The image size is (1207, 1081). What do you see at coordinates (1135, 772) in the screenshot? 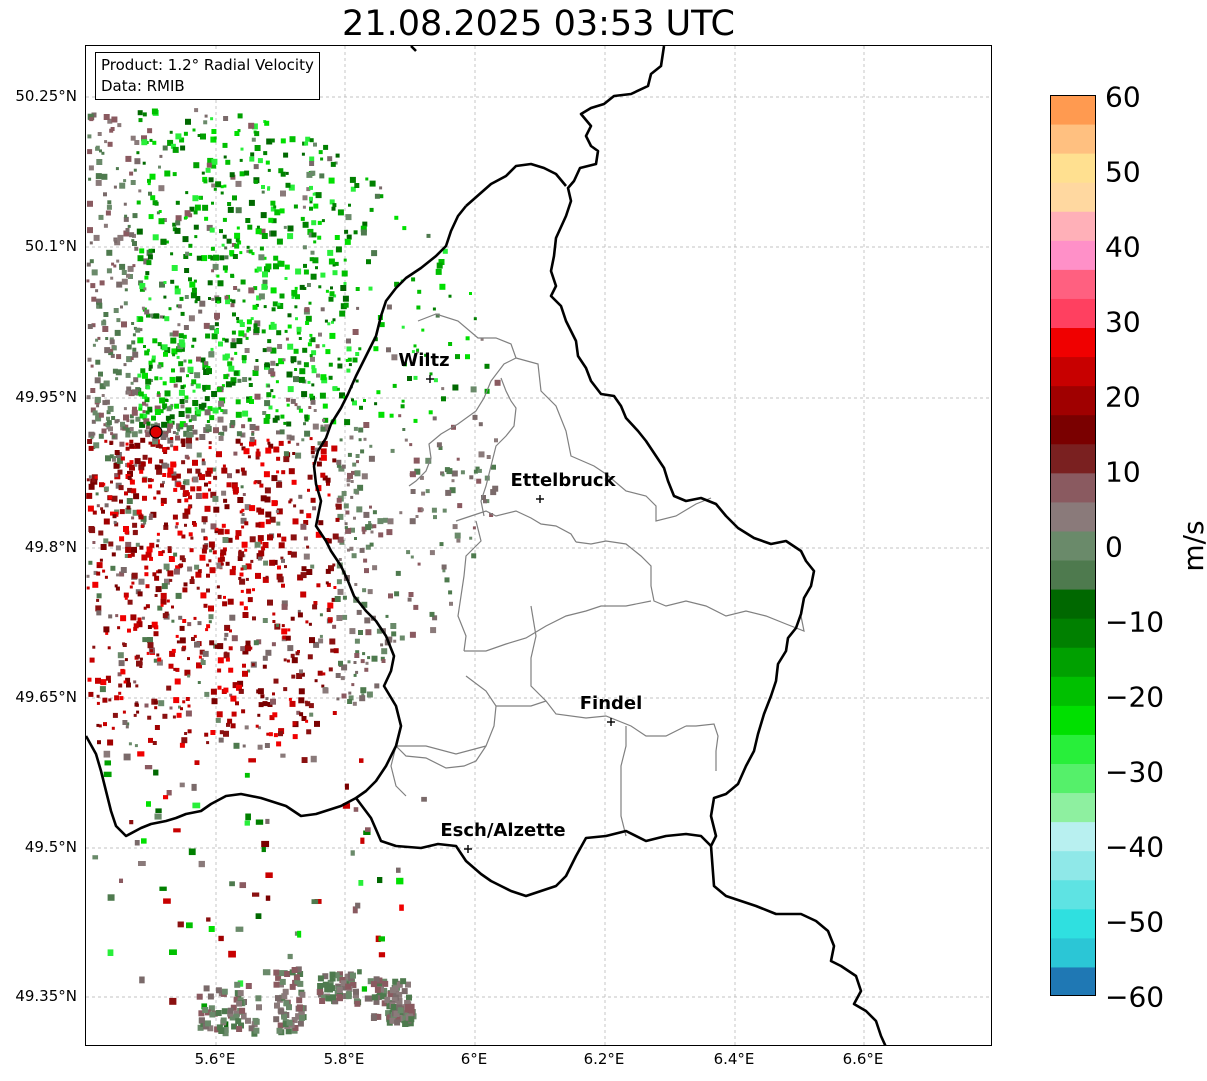
I see `colorbar-tick-label: −30` at bounding box center [1135, 772].